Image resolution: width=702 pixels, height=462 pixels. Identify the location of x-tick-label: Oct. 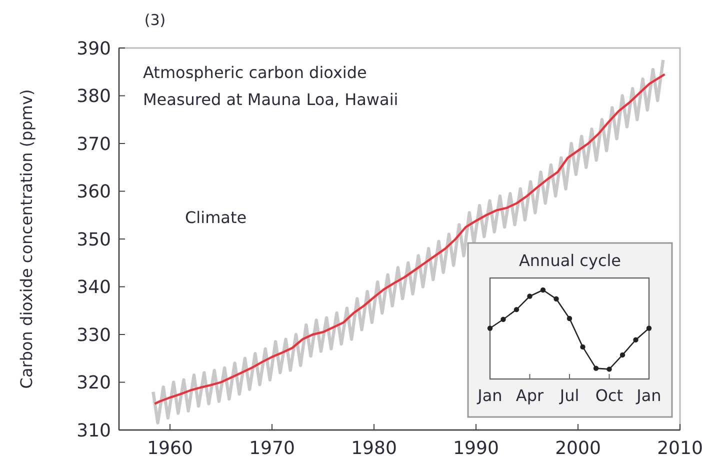
(609, 395).